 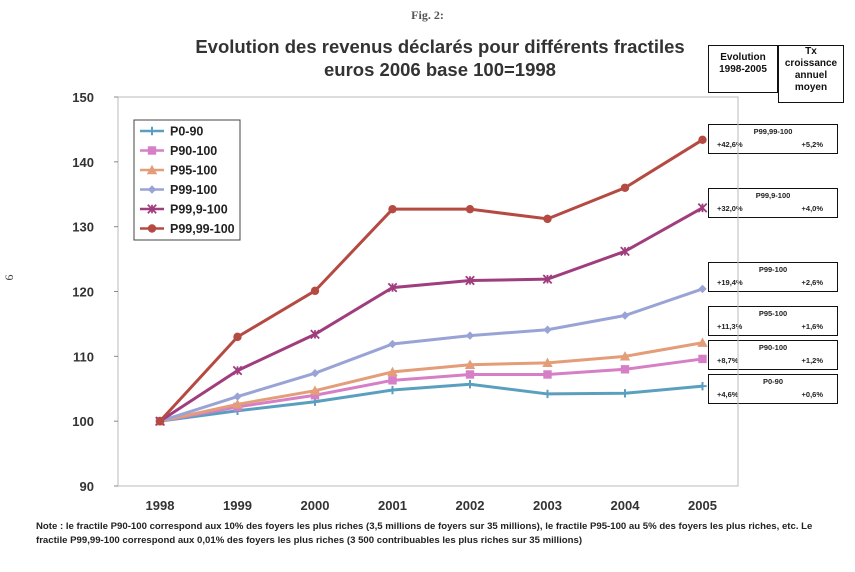 What do you see at coordinates (186, 132) in the screenshot?
I see `legend-label: P0-90` at bounding box center [186, 132].